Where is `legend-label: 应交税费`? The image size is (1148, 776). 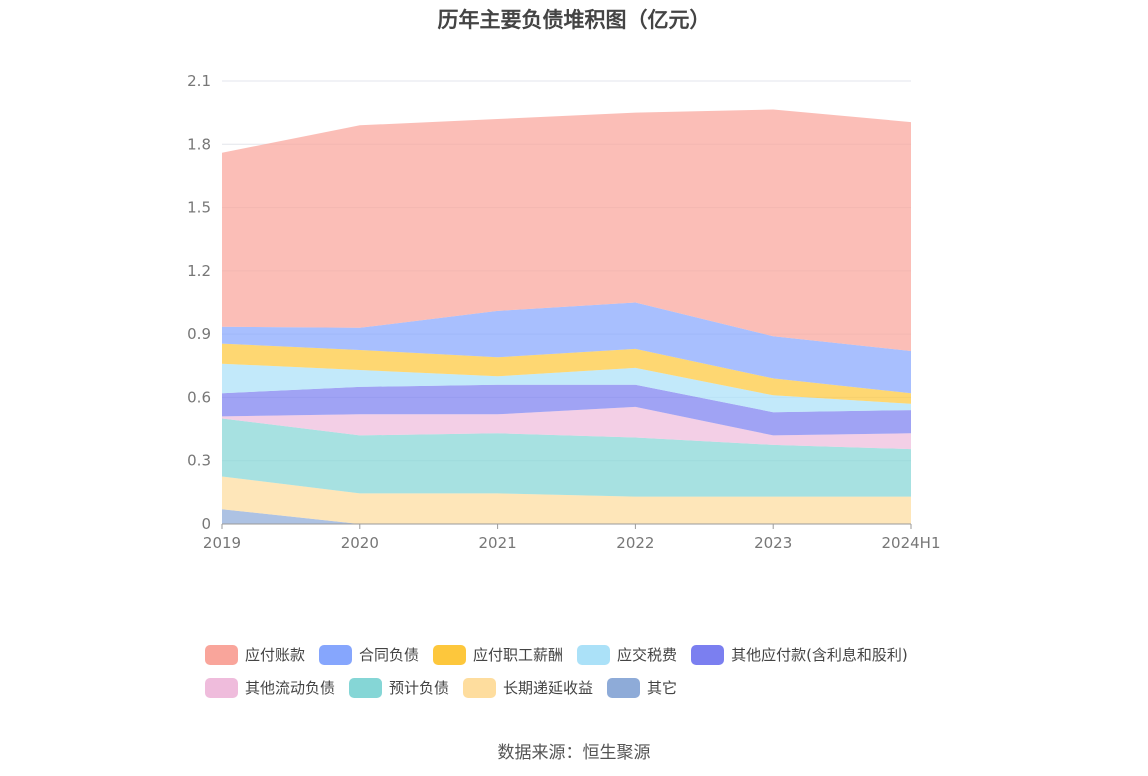 legend-label: 应交税费 is located at coordinates (647, 655).